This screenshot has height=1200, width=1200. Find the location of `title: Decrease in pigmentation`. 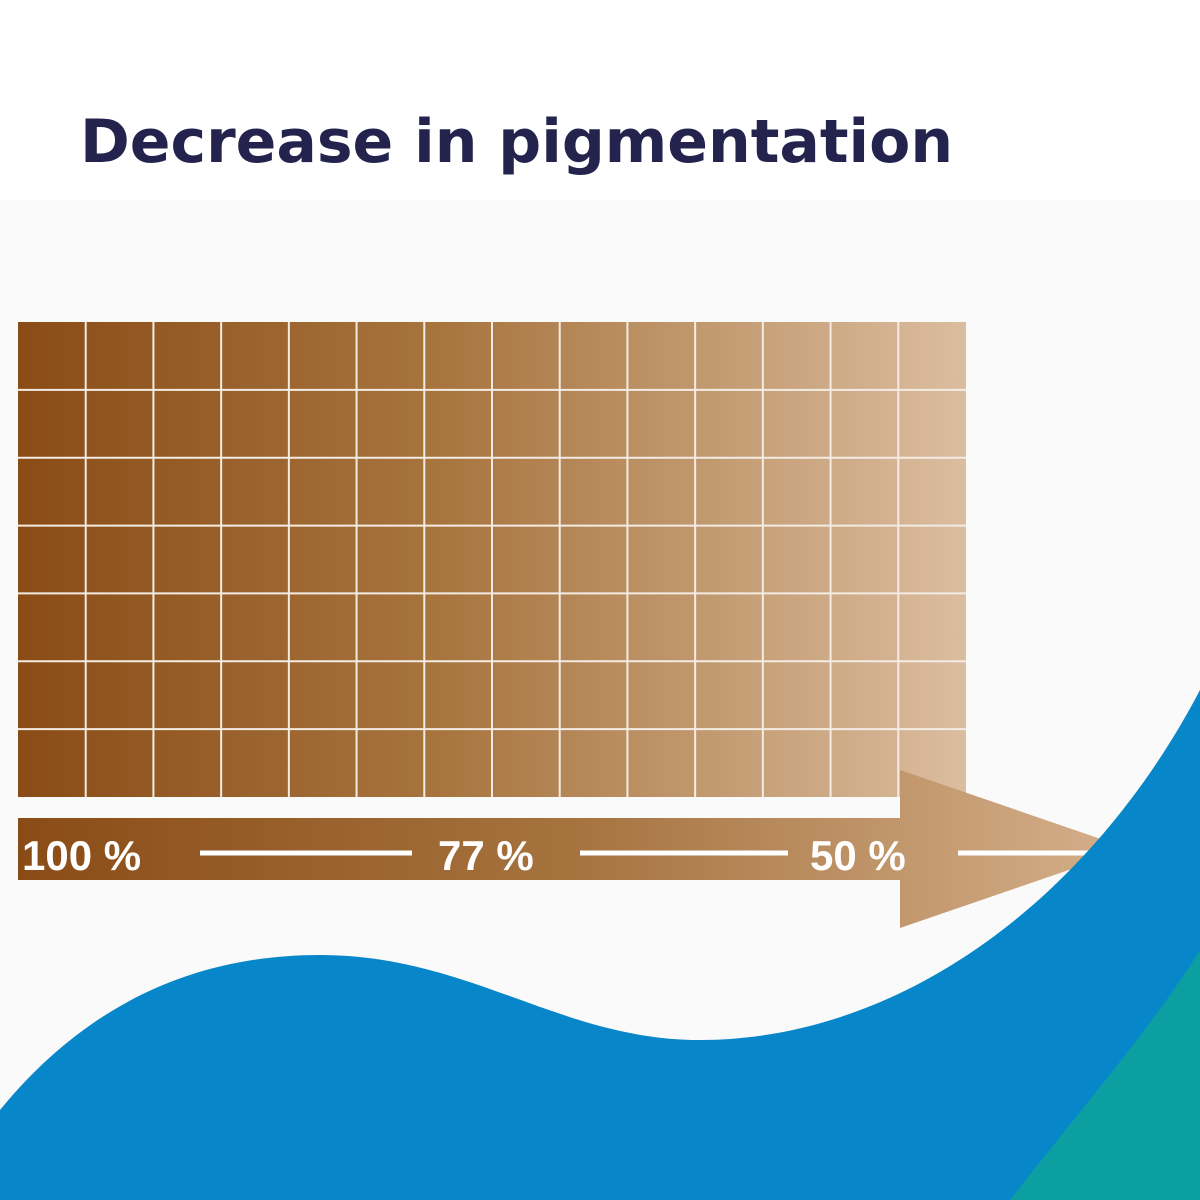

title: Decrease in pigmentation is located at coordinates (516, 142).